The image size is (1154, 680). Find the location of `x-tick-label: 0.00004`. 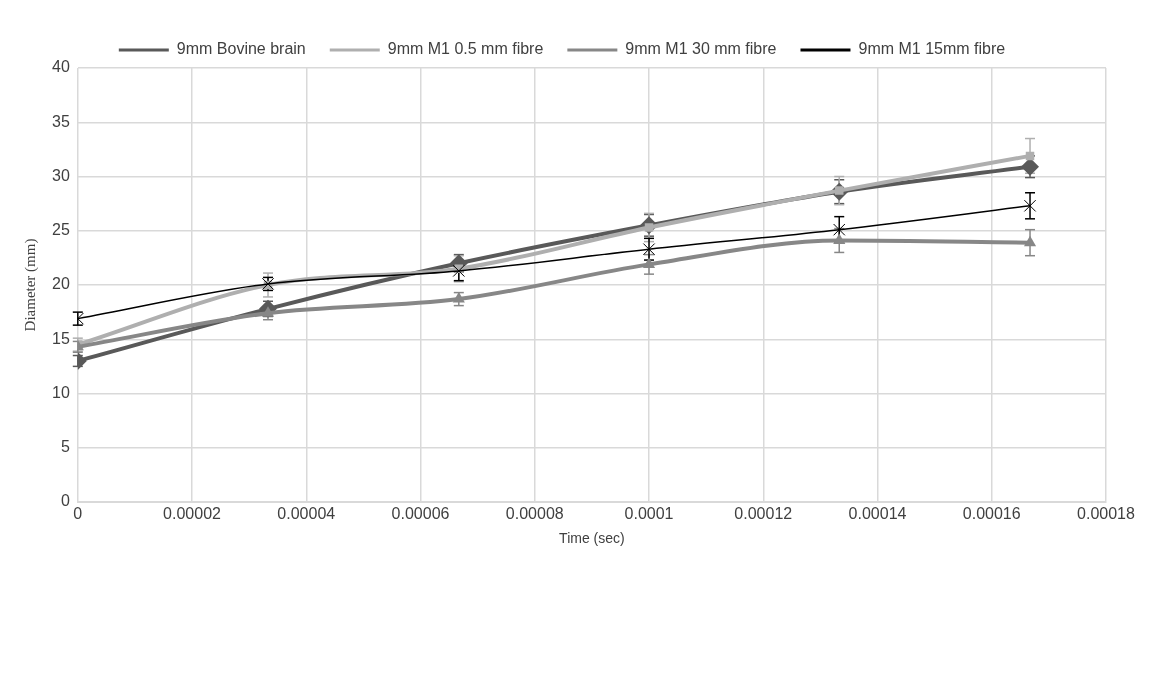

x-tick-label: 0.00004 is located at coordinates (306, 514).